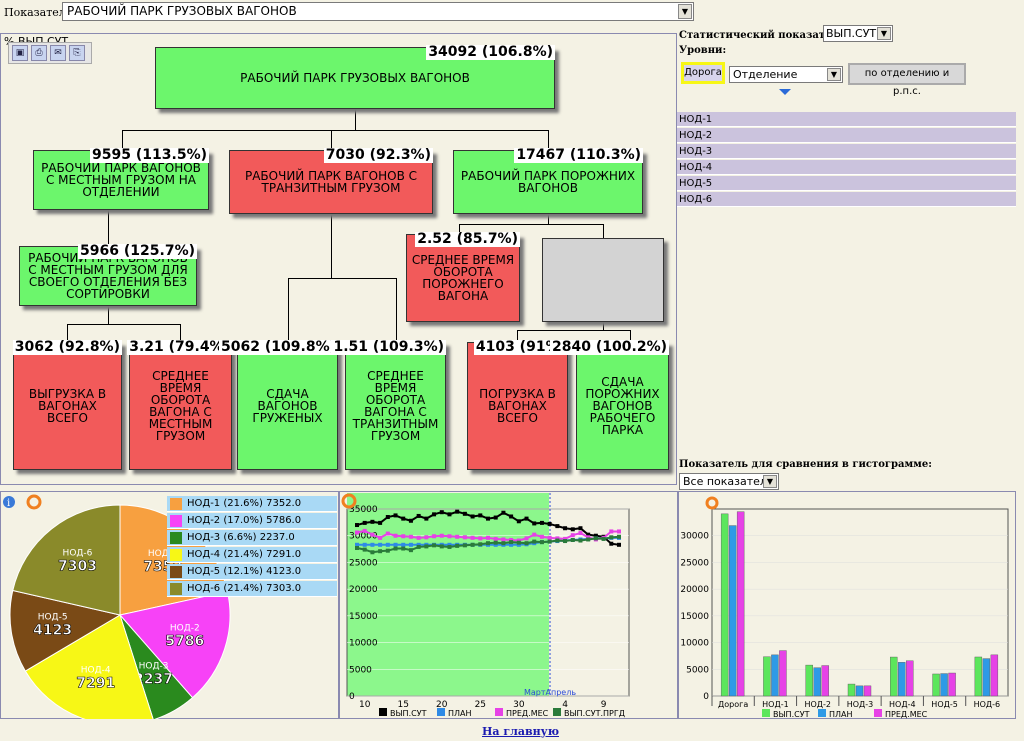 The image size is (1024, 741). Describe the element at coordinates (846, 151) in the screenshot. I see `level-row: НОД-3` at that location.